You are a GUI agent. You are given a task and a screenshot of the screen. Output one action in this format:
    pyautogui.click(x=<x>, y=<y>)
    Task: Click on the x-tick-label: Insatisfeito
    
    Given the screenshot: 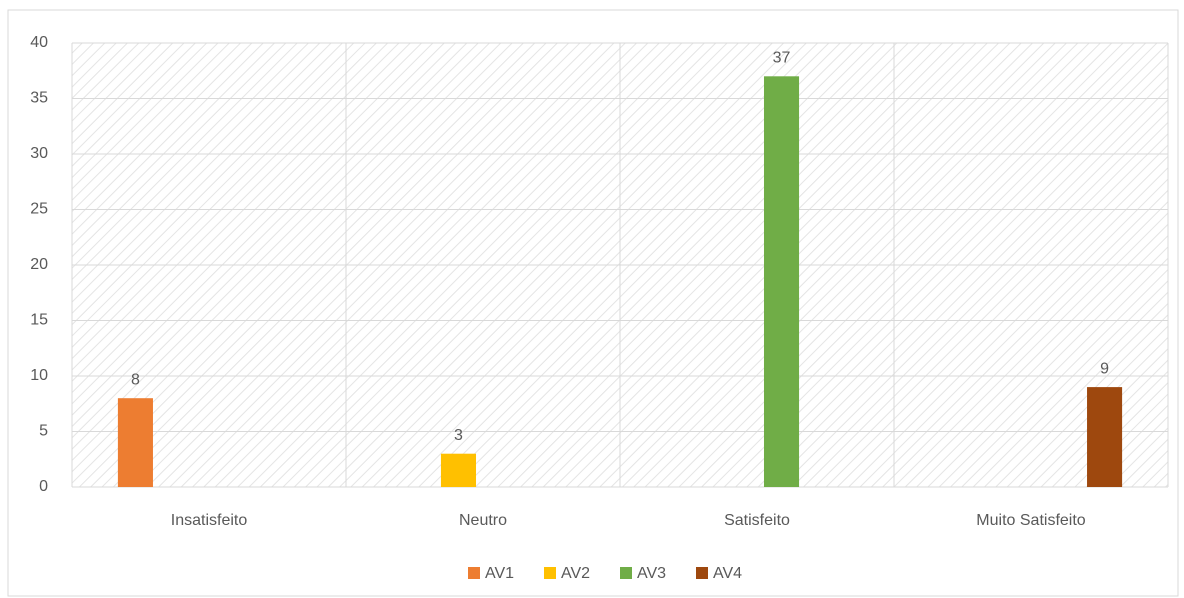 What is the action you would take?
    pyautogui.click(x=209, y=520)
    